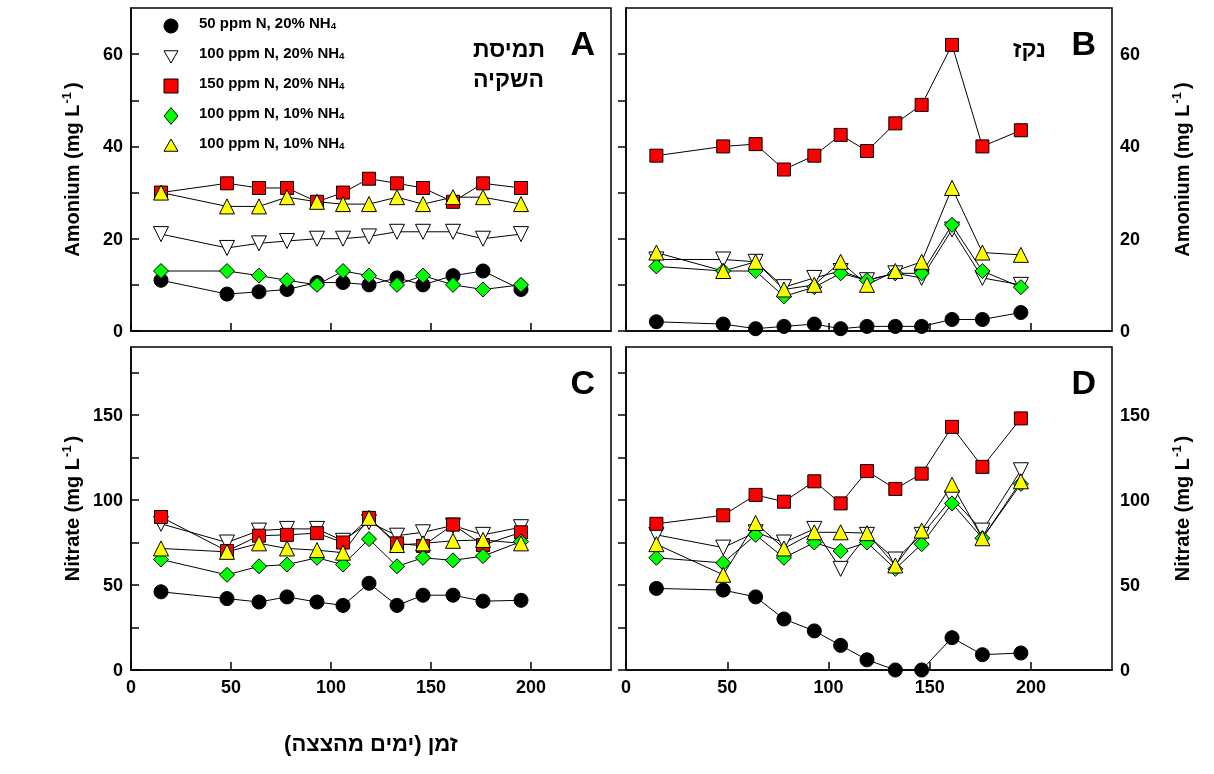  Describe the element at coordinates (107, 415) in the screenshot. I see `y-tick-label: 150` at that location.